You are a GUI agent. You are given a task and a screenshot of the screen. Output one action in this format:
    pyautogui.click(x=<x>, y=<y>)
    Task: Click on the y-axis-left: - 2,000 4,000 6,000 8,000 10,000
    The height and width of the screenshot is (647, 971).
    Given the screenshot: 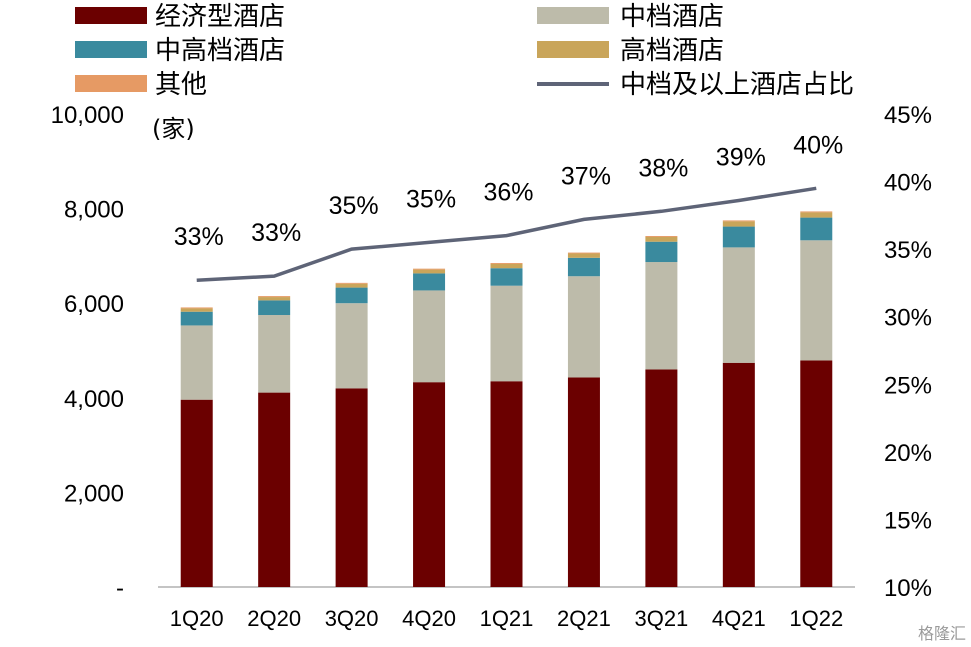 What is the action you would take?
    pyautogui.click(x=87, y=352)
    